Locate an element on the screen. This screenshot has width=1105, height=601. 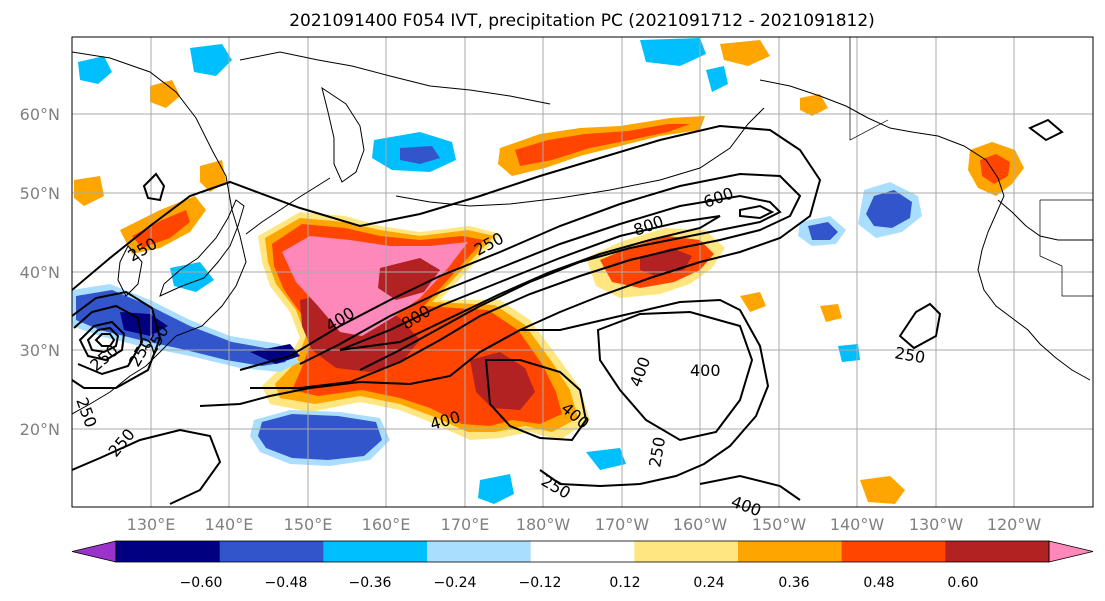
coast-korea is located at coordinates (130, 271).